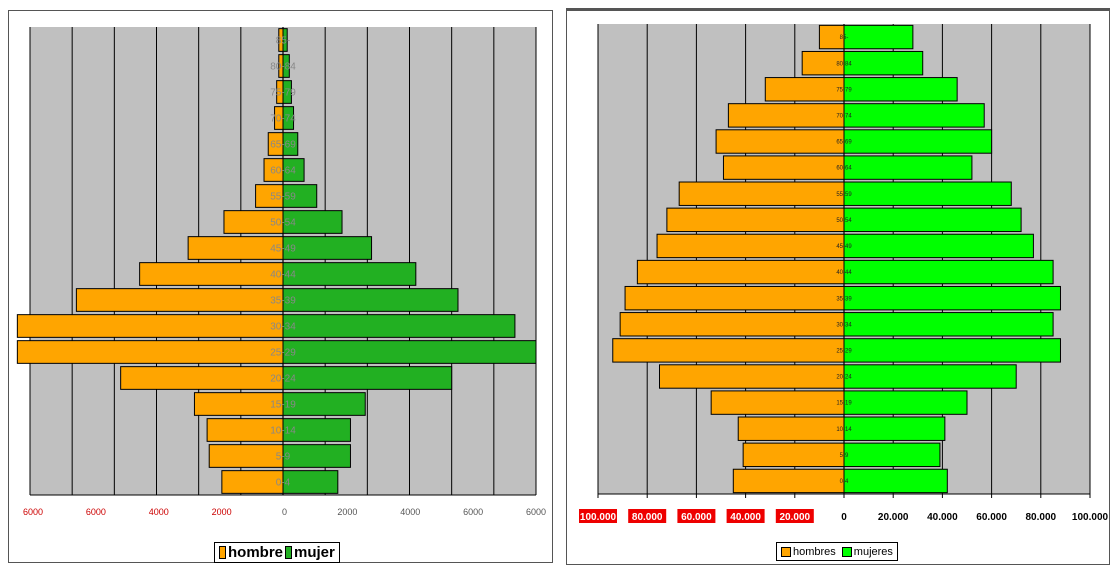  I want to click on legend-label-hombre: hombre, so click(256, 552).